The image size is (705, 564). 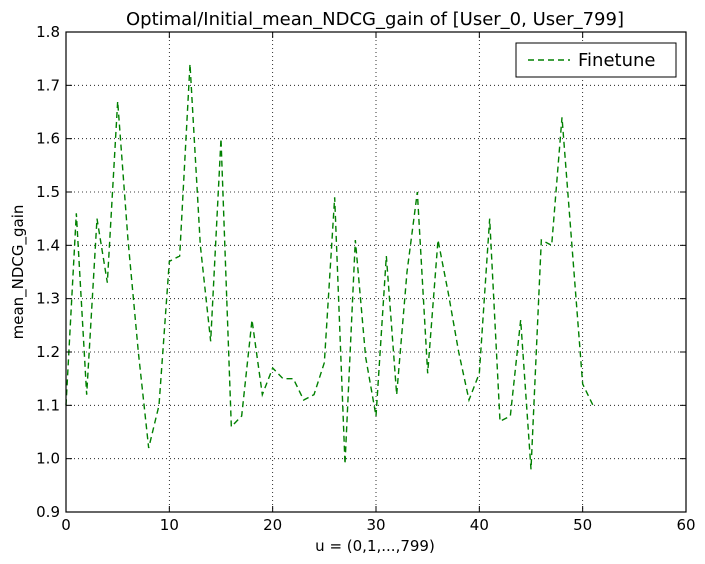 What do you see at coordinates (48, 85) in the screenshot?
I see `y-tick-label: 1.7` at bounding box center [48, 85].